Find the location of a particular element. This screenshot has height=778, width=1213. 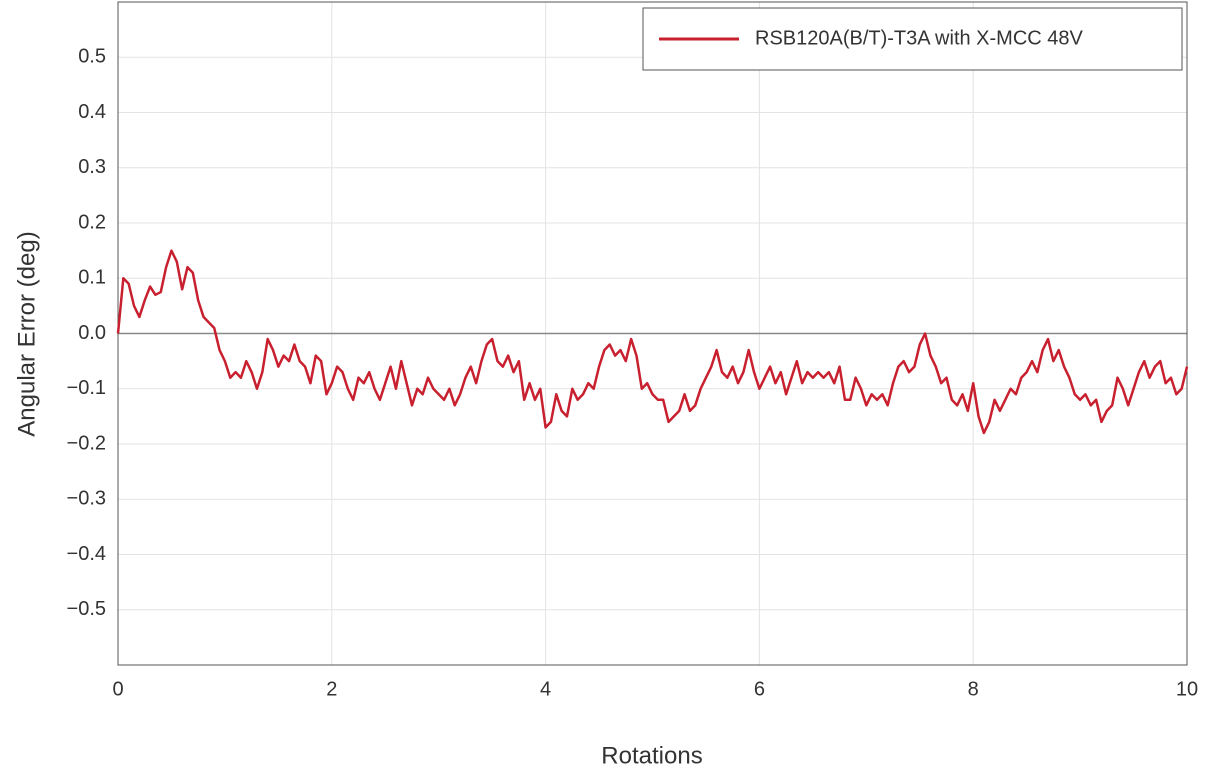

y-tick-label: 0.1 is located at coordinates (92, 278).